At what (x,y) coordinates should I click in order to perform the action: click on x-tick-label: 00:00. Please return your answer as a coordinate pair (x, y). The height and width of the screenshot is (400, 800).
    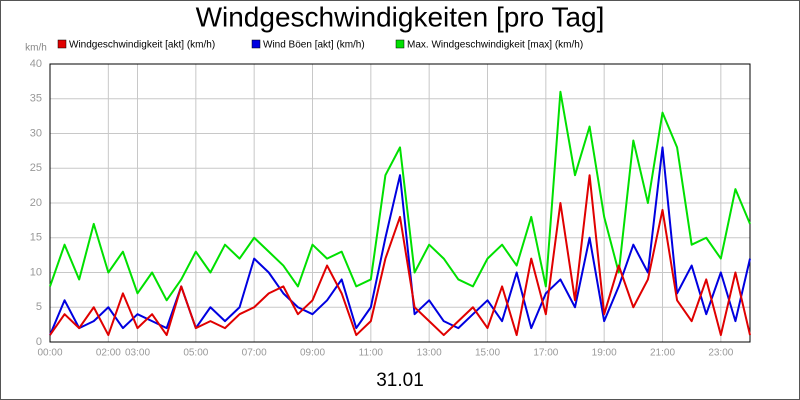
    Looking at the image, I should click on (49, 353).